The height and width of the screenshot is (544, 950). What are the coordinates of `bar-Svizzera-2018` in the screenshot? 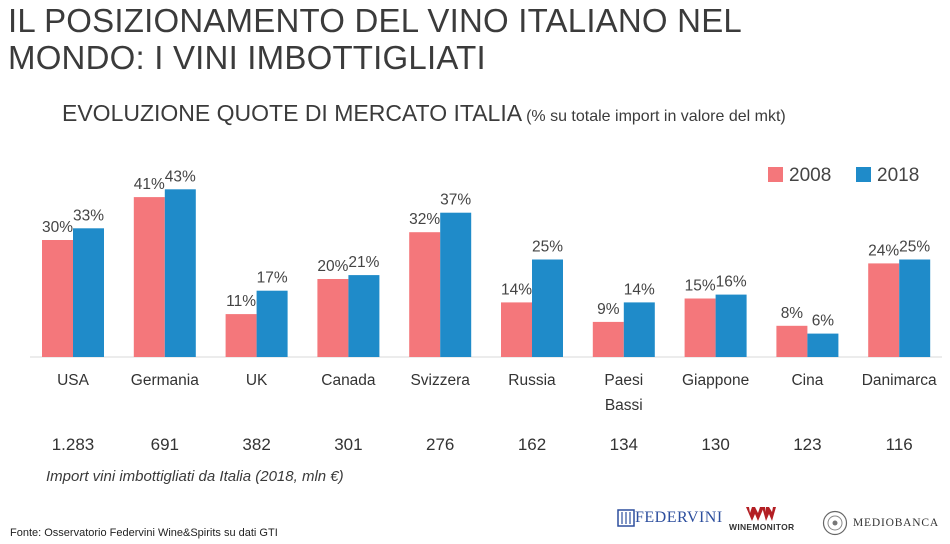 It's located at (456, 284).